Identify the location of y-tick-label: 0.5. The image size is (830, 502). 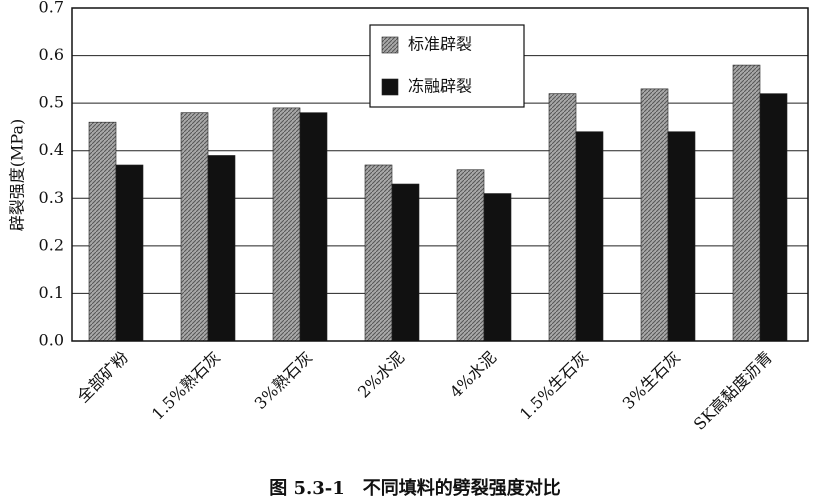
(51, 102).